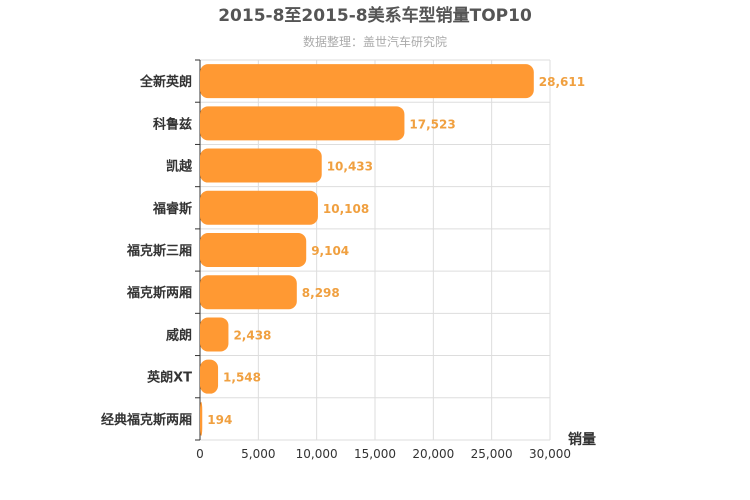 Image resolution: width=750 pixels, height=500 pixels. What do you see at coordinates (375, 15) in the screenshot?
I see `chart-title: 2015-8至2015-8美系车型销量TOP10` at bounding box center [375, 15].